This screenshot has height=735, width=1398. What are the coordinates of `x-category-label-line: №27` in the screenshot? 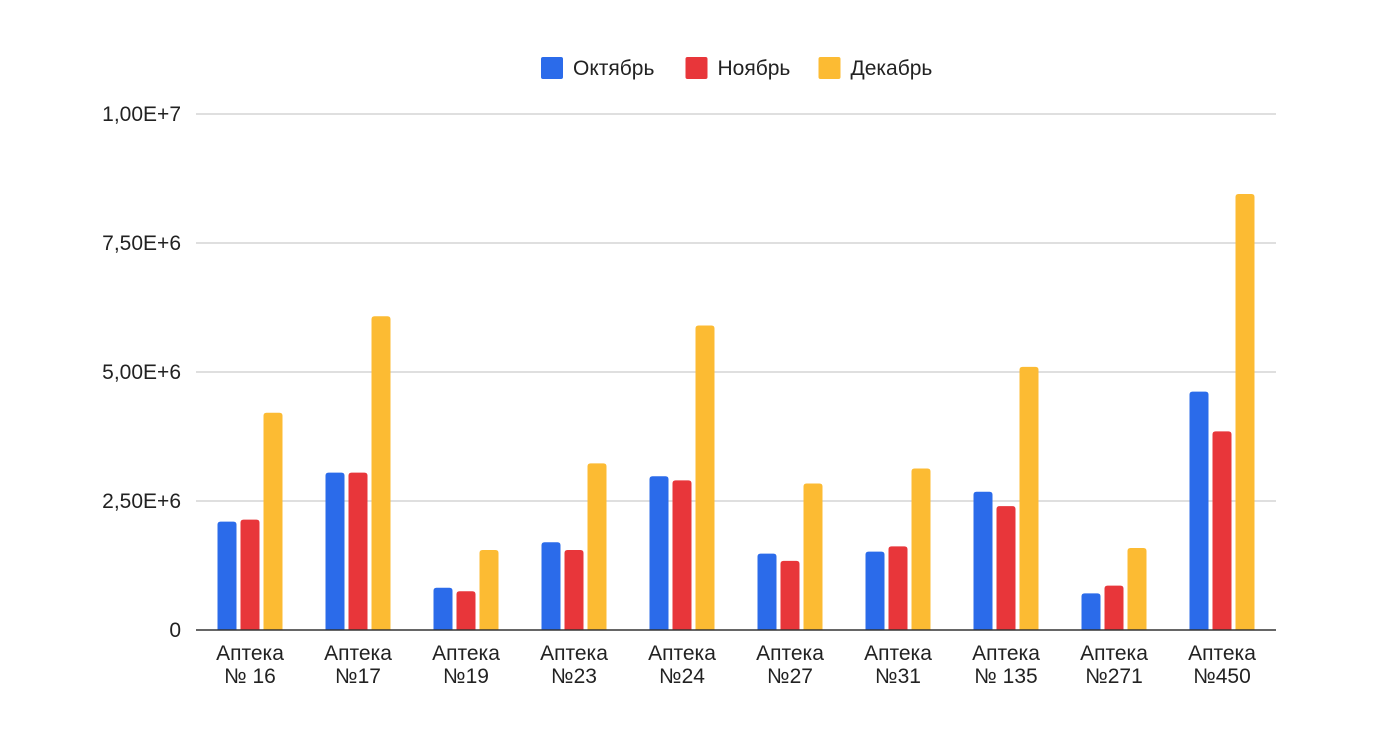 It's located at (790, 676).